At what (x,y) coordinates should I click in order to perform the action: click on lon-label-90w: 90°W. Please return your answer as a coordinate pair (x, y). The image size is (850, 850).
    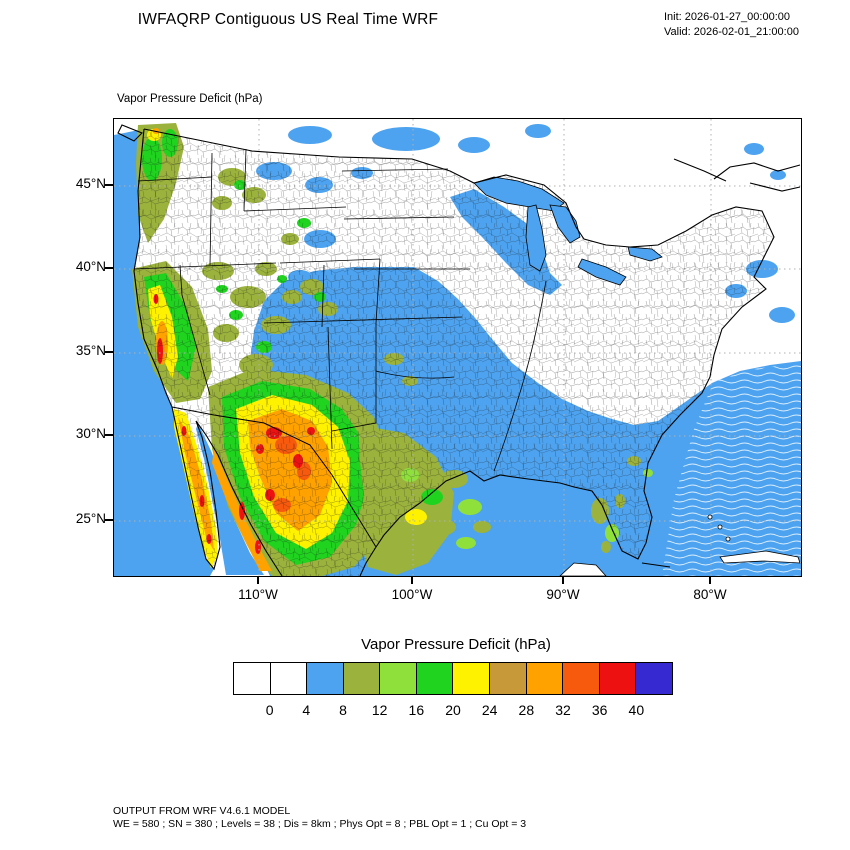
    Looking at the image, I should click on (563, 594).